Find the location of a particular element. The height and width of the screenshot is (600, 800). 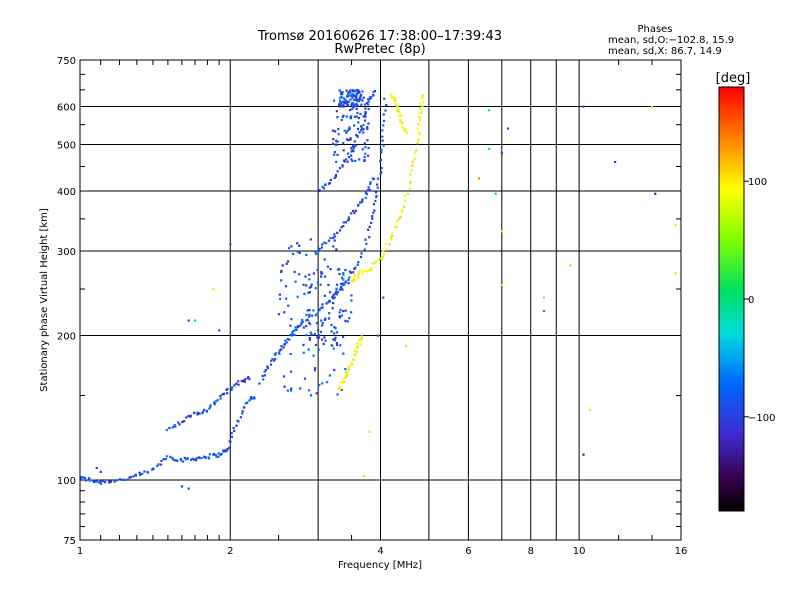

colorbar-tick-label: −100 is located at coordinates (761, 418).